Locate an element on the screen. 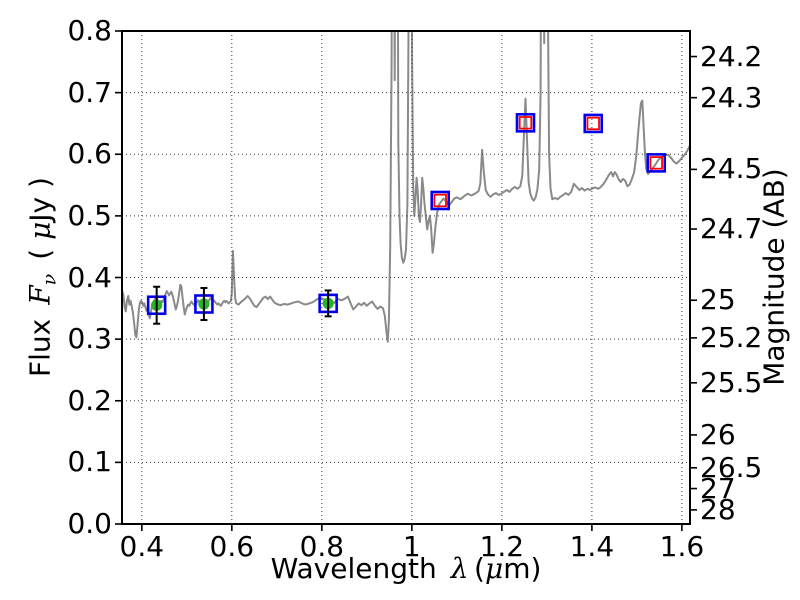  y-left-axis-label: Flux Fν ( μJy ) is located at coordinates (42, 277).